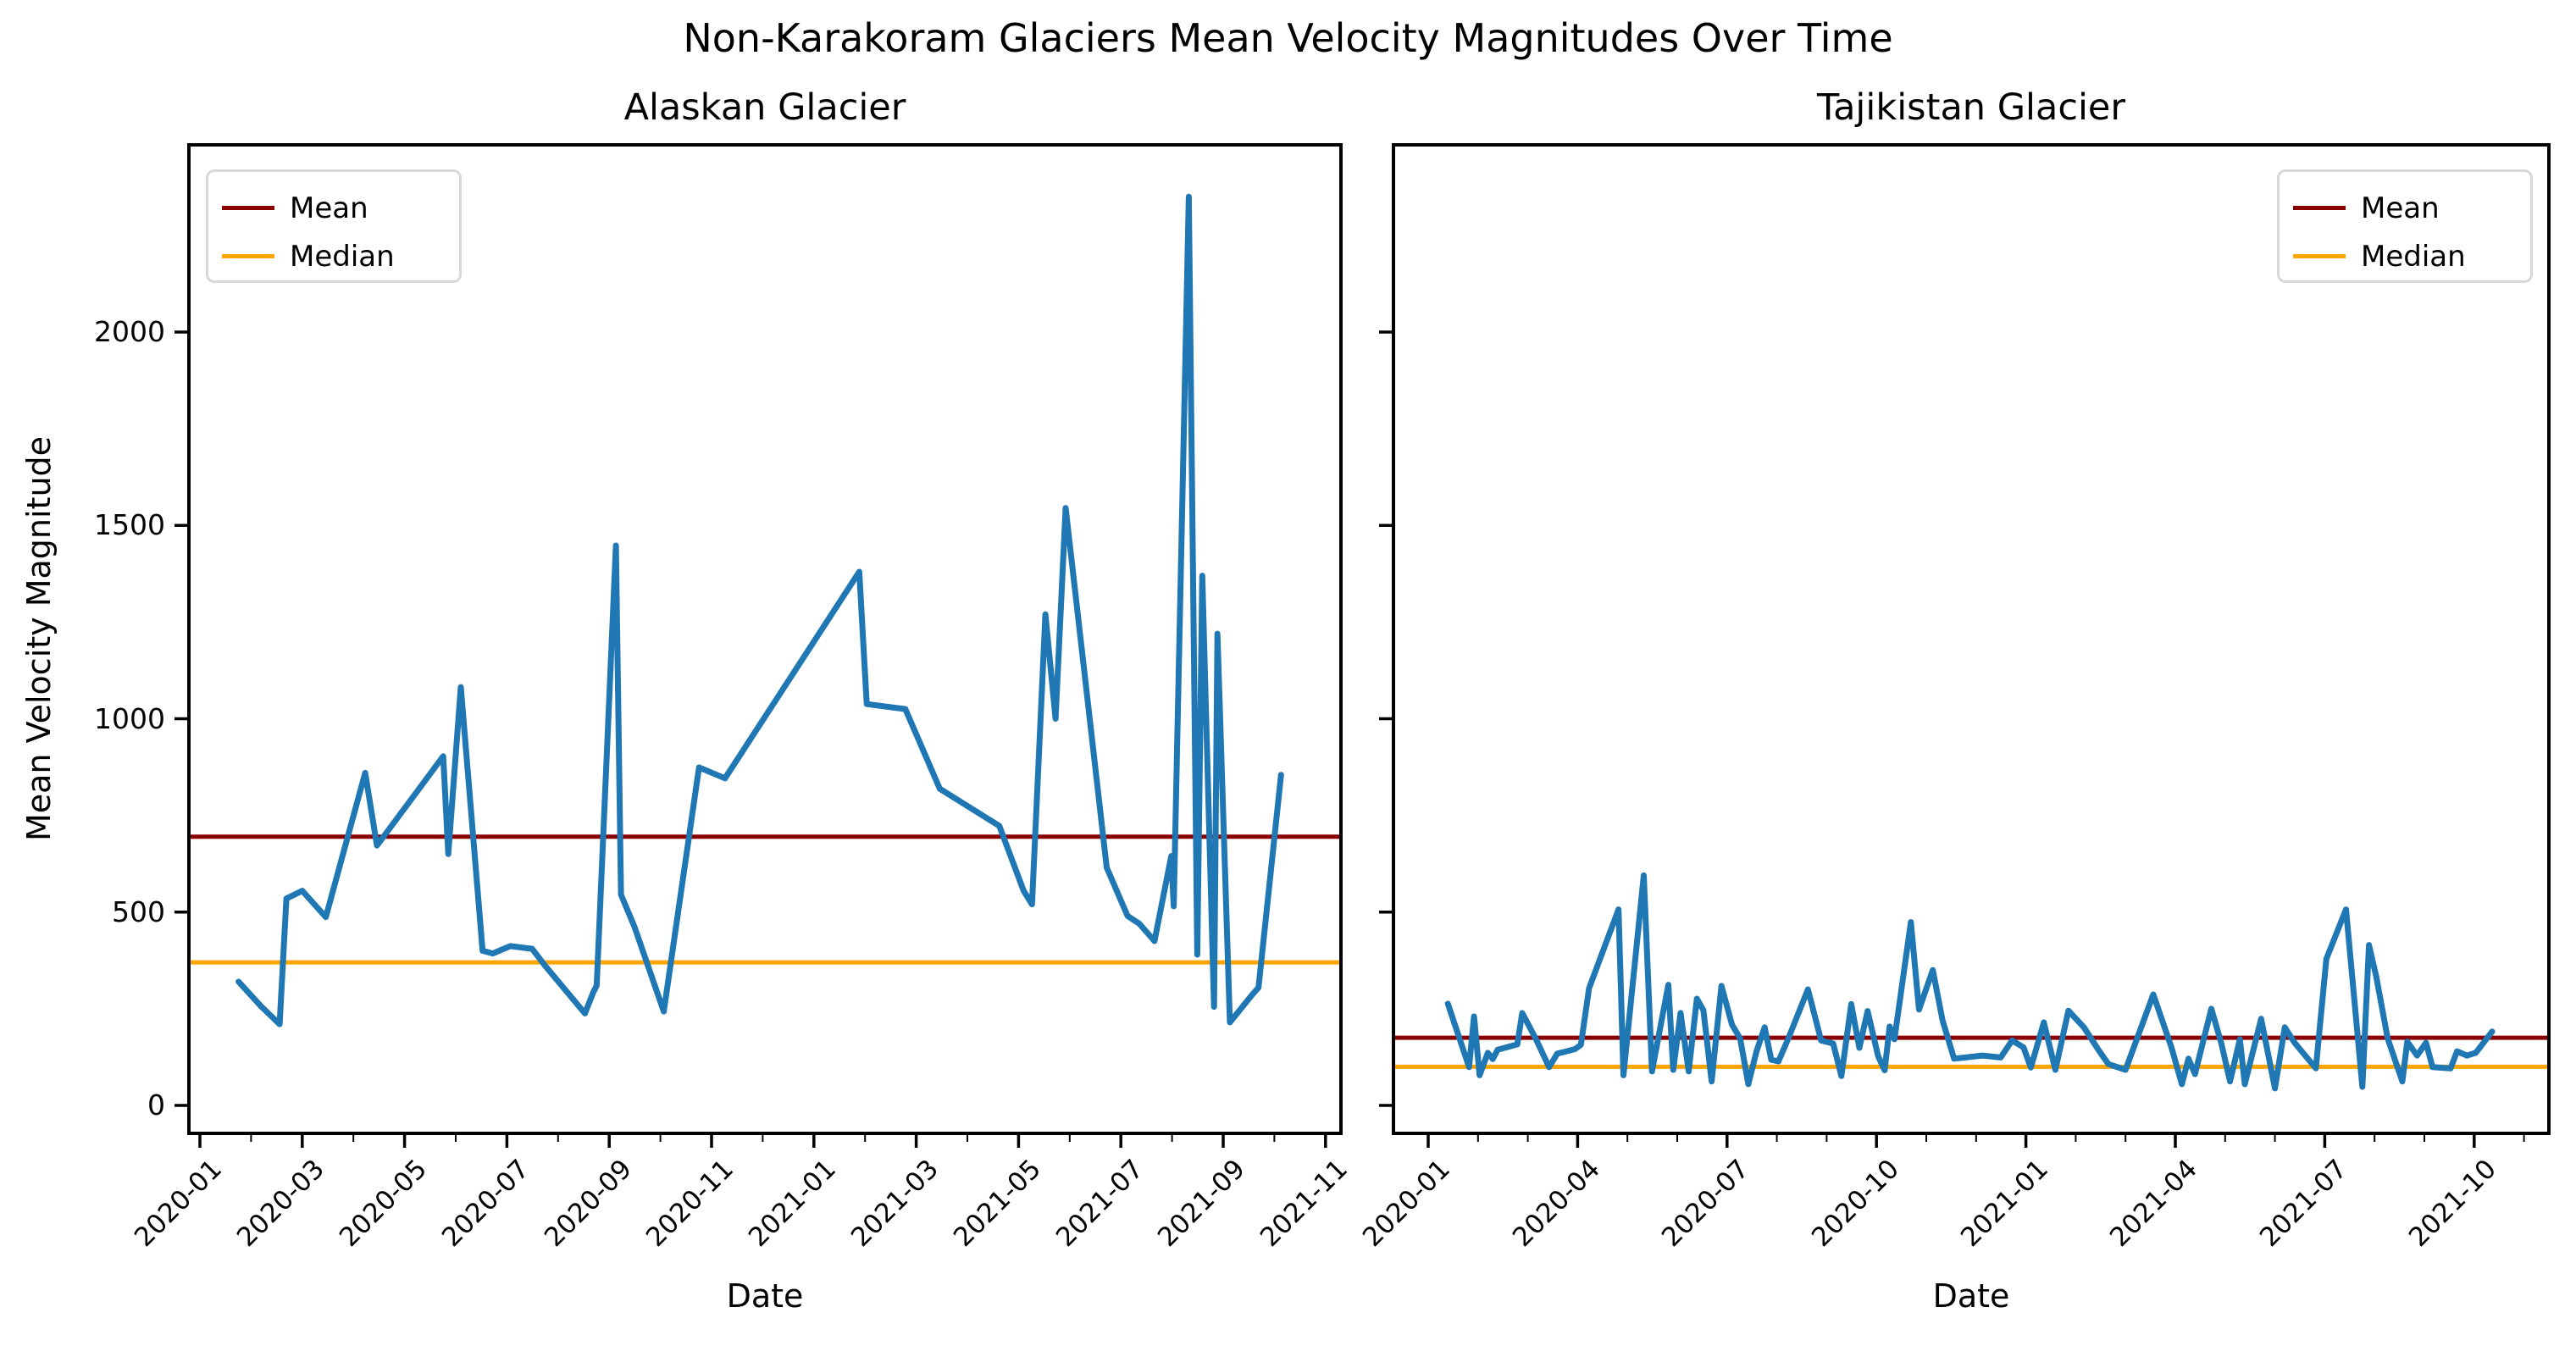  What do you see at coordinates (39, 638) in the screenshot?
I see `y-axis-label: Mean Velocity Magnitude` at bounding box center [39, 638].